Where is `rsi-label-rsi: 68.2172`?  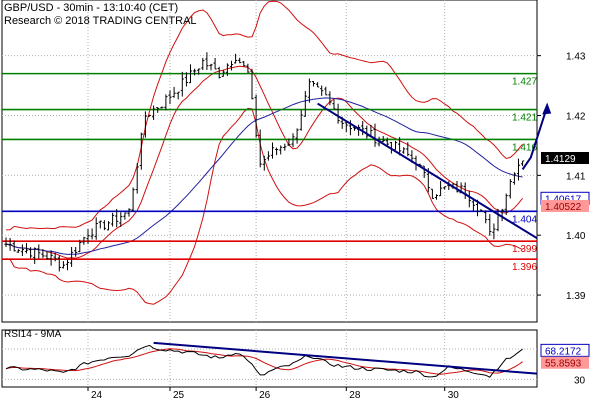 rsi-label-rsi: 68.2172 is located at coordinates (563, 351).